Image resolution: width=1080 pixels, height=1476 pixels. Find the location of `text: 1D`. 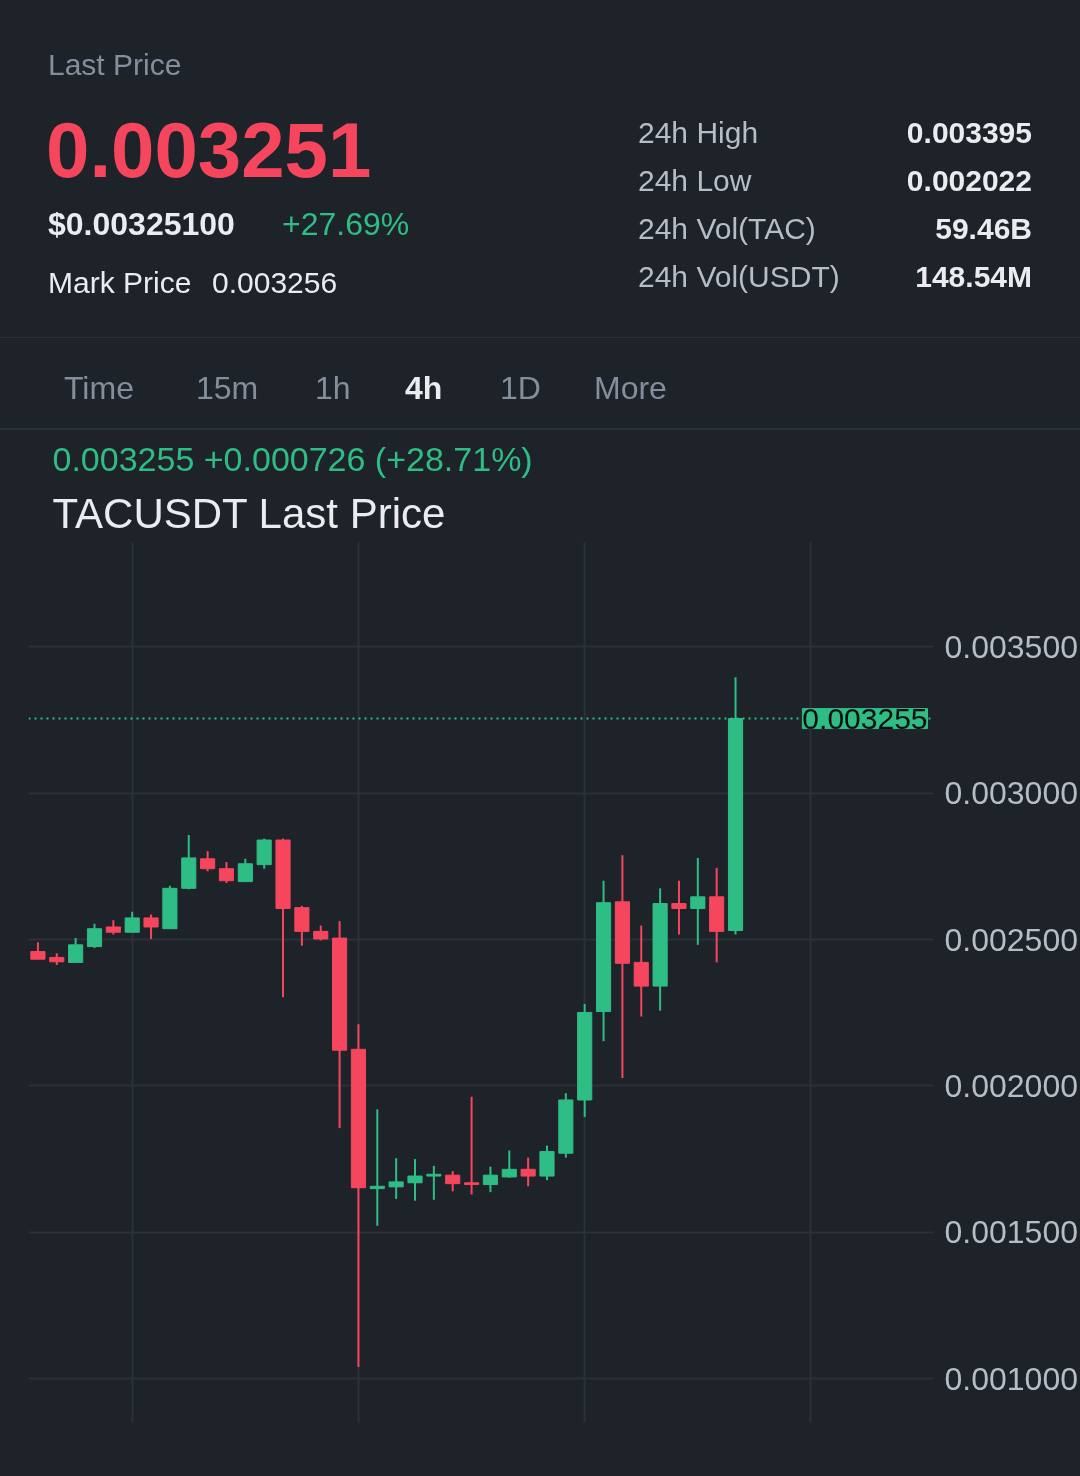

text: 1D is located at coordinates (520, 388).